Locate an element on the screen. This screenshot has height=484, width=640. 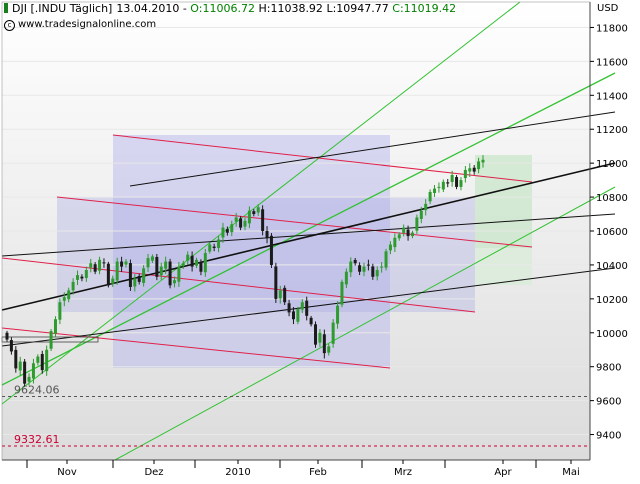
y-tick-label: 10400 is located at coordinates (612, 266).